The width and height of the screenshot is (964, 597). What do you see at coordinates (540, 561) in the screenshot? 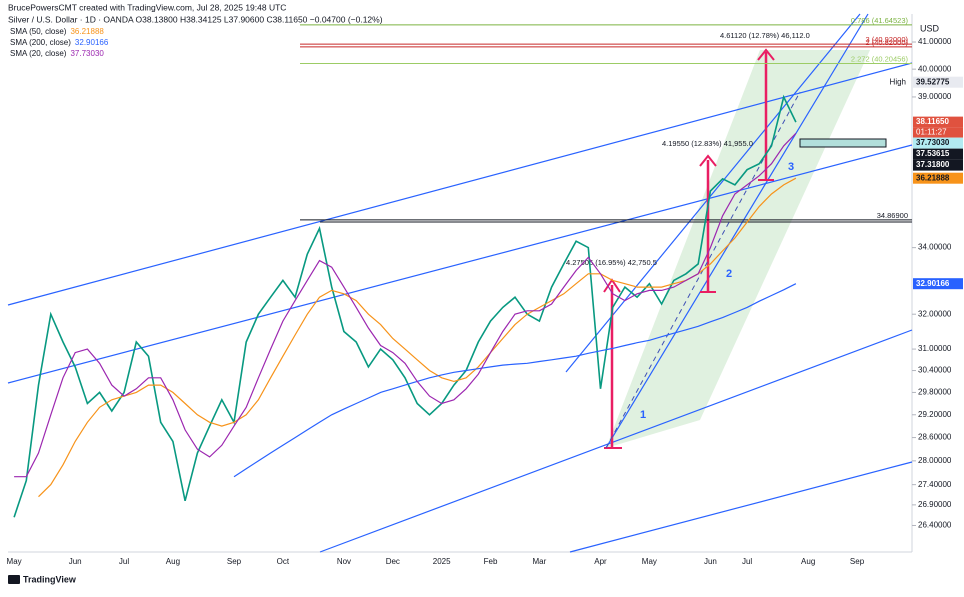
I see `x-tick-label: Mar` at bounding box center [540, 561].